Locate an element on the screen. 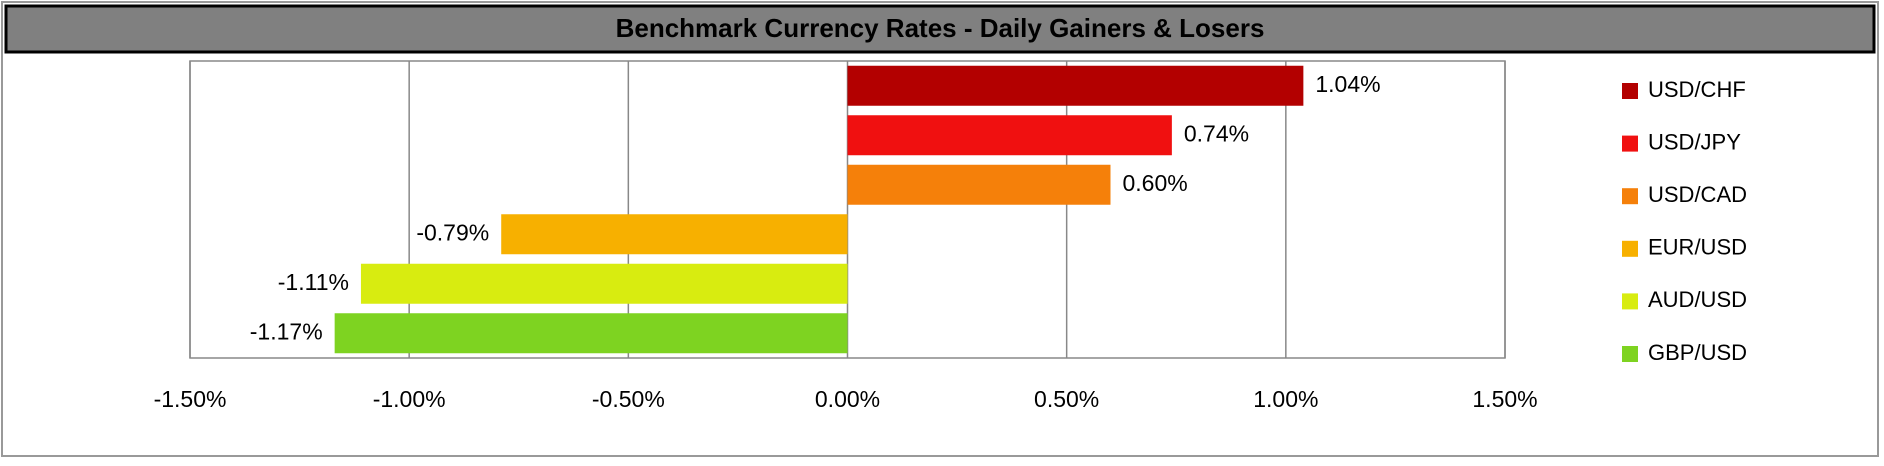 This screenshot has width=1884, height=466. value-label: 1.04% is located at coordinates (1347, 84).